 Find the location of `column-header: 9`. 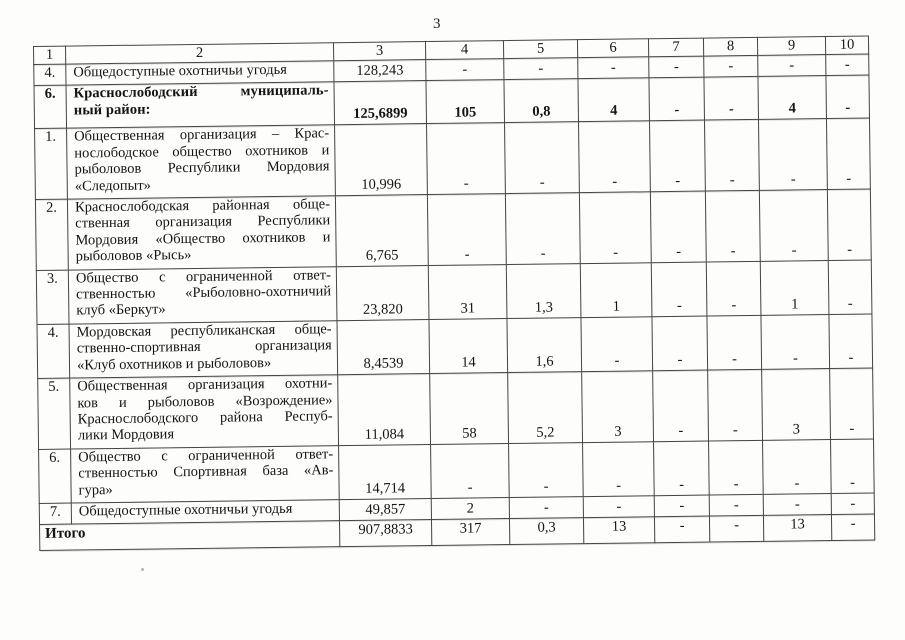

column-header: 9 is located at coordinates (791, 46).